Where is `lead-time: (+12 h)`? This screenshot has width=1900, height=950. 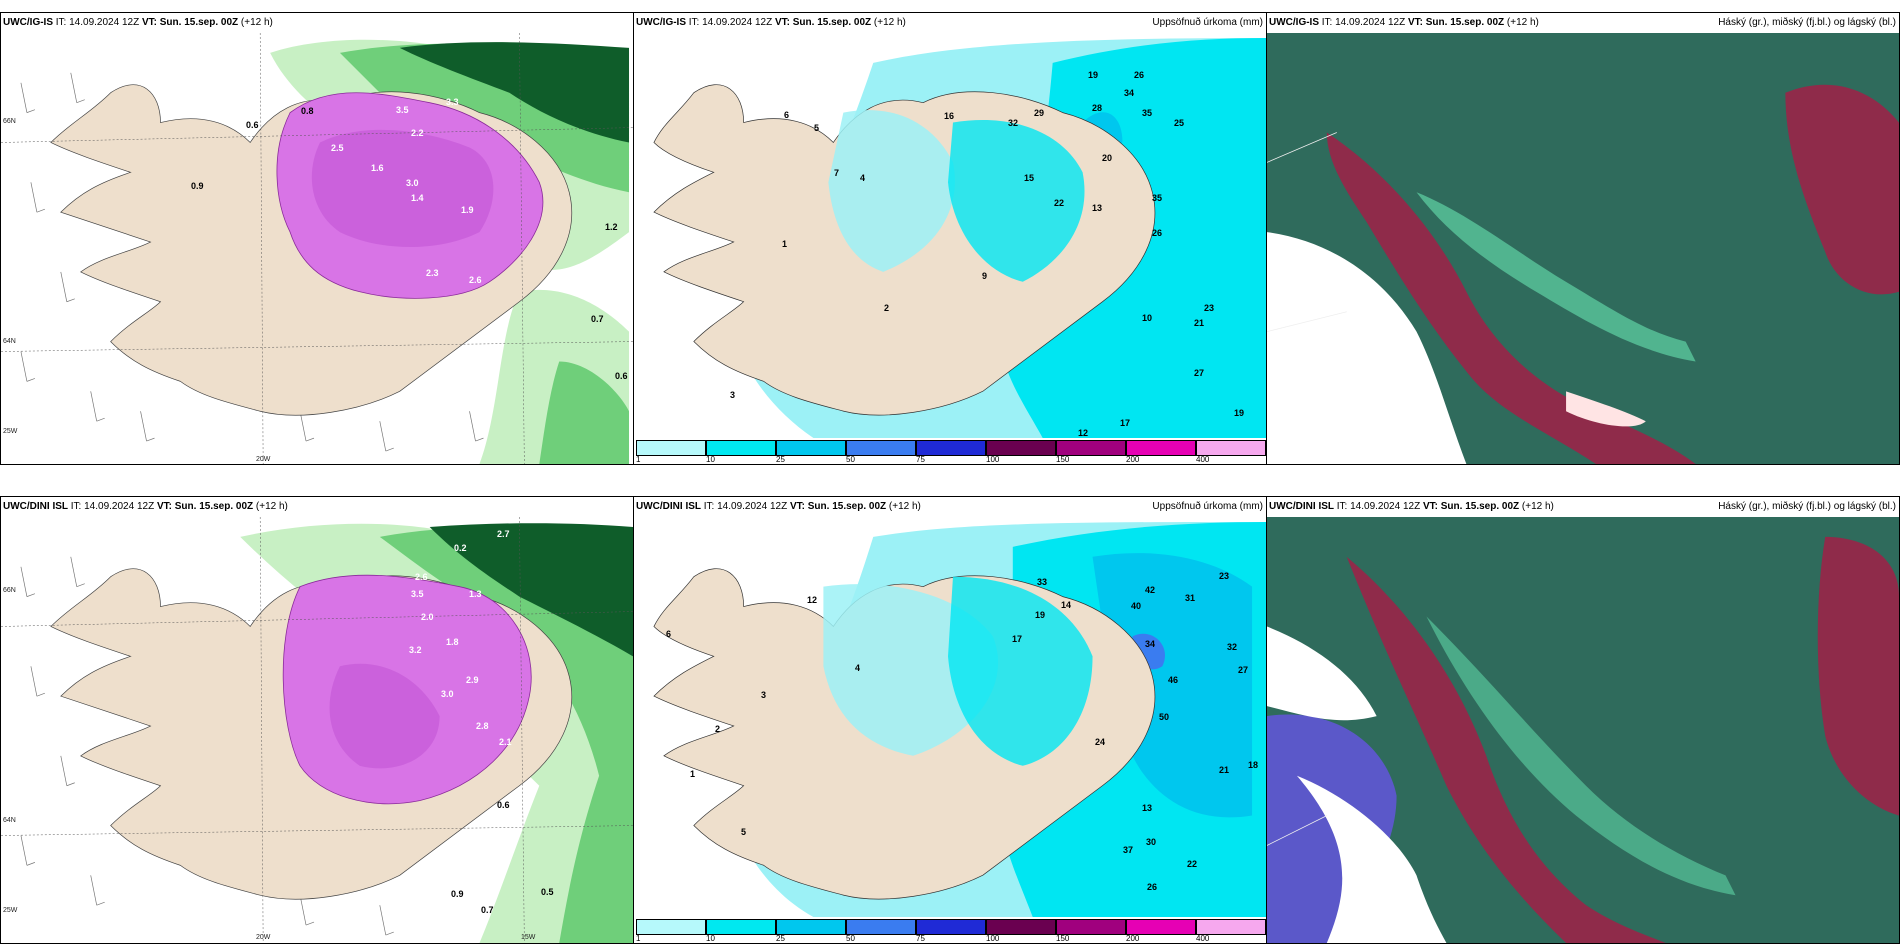 lead-time: (+12 h) is located at coordinates (889, 22).